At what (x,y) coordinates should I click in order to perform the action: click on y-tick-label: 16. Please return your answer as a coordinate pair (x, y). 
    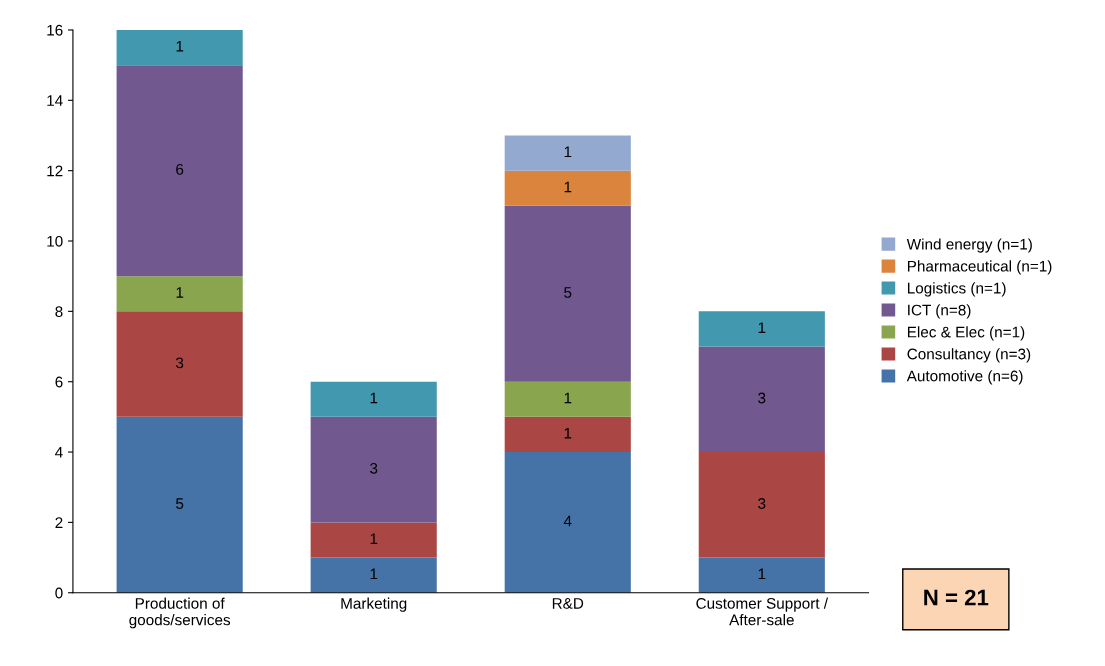
    Looking at the image, I should click on (55, 30).